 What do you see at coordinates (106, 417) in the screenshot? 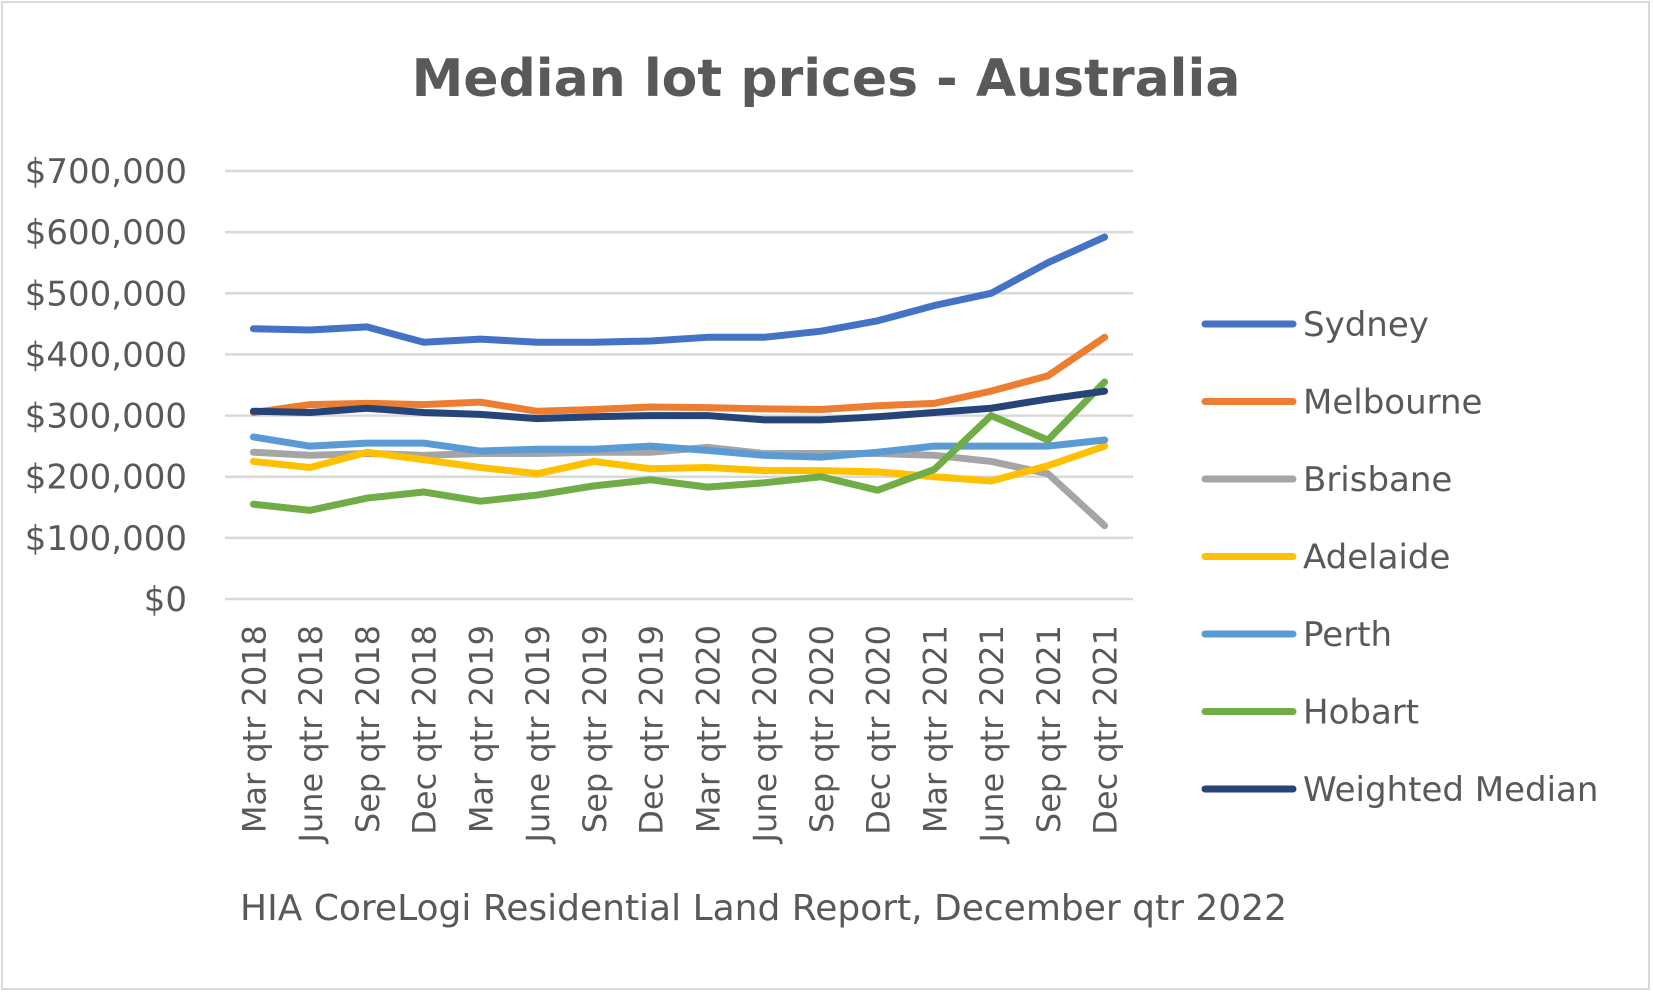
I see `y-tick-label: $300,000` at bounding box center [106, 417].